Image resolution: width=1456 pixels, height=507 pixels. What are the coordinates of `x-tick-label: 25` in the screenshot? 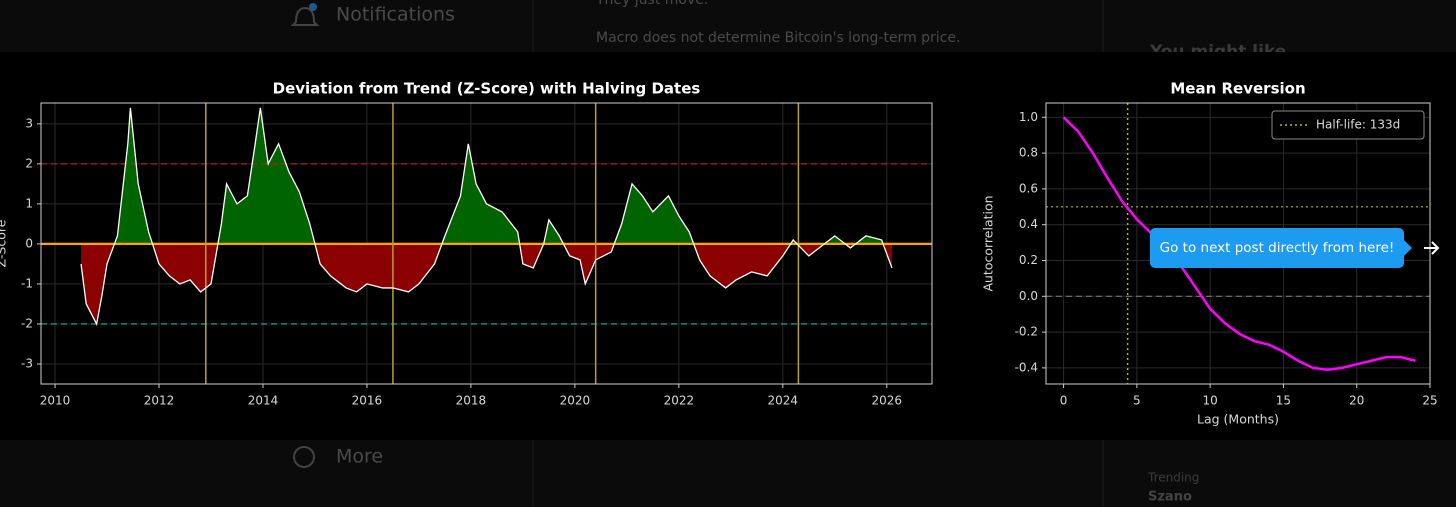 It's located at (1429, 401).